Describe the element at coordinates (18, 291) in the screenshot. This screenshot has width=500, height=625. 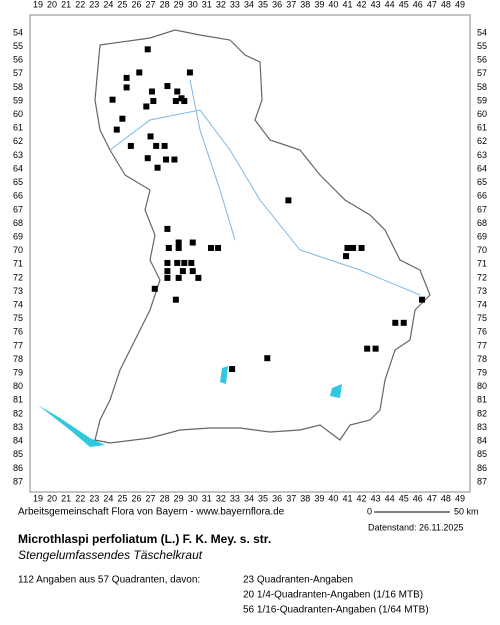
I see `y-tick-label: 73` at that location.